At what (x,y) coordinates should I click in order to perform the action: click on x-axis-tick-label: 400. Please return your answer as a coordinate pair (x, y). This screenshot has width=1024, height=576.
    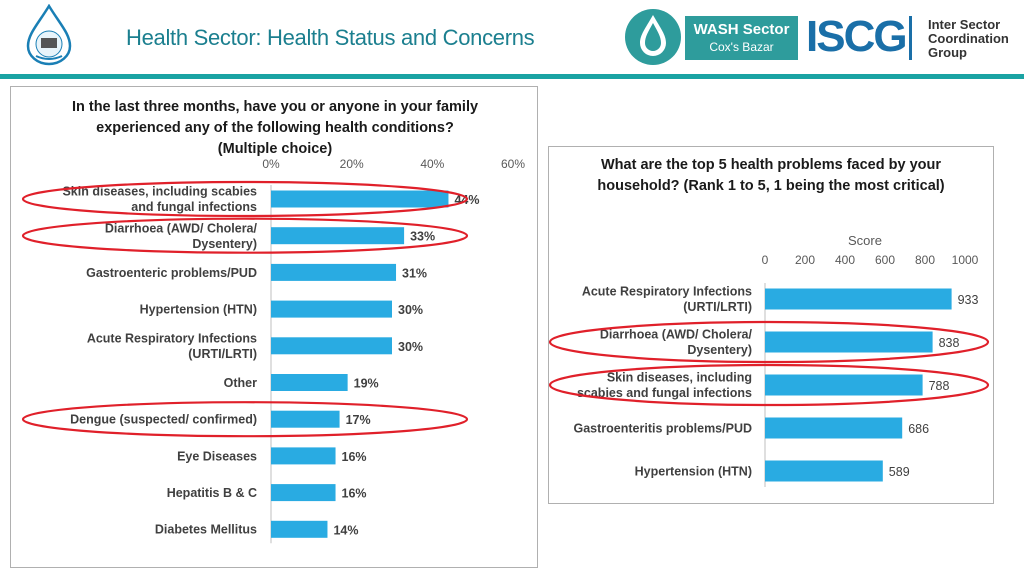
    Looking at the image, I should click on (845, 260).